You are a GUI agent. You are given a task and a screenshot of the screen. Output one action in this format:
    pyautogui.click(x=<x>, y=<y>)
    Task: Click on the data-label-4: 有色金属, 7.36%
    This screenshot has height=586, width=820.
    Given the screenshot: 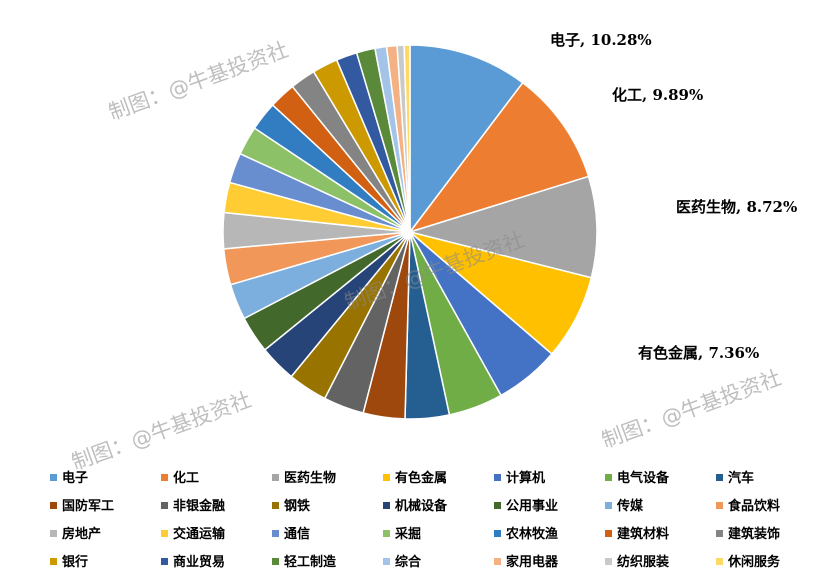 What is the action you would take?
    pyautogui.click(x=698, y=353)
    